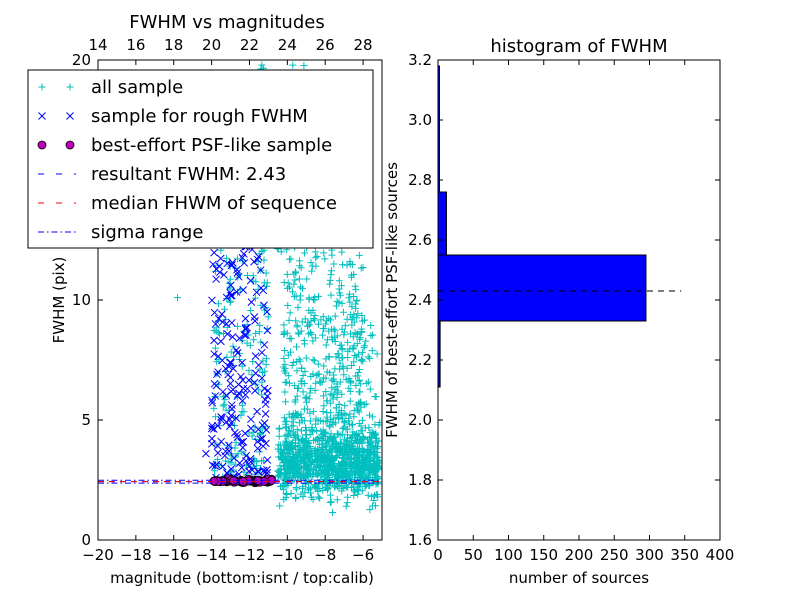 This screenshot has width=800, height=600. What do you see at coordinates (579, 578) in the screenshot?
I see `histogram-x-label: number of sources` at bounding box center [579, 578].